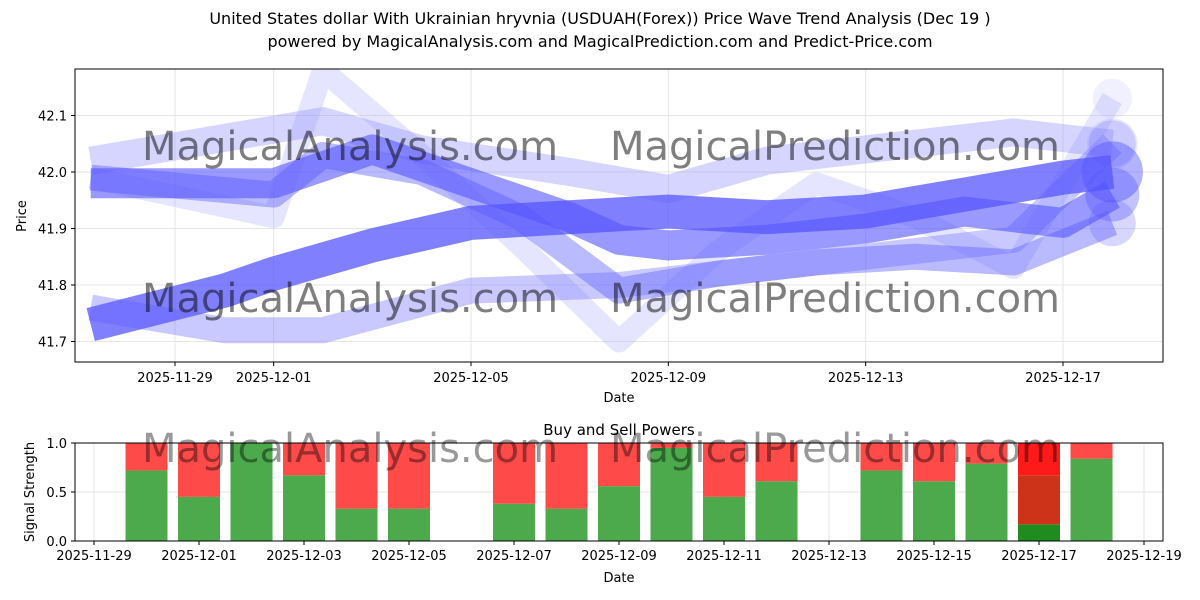  What do you see at coordinates (1112, 98) in the screenshot?
I see `wave-end-wave-f` at bounding box center [1112, 98].